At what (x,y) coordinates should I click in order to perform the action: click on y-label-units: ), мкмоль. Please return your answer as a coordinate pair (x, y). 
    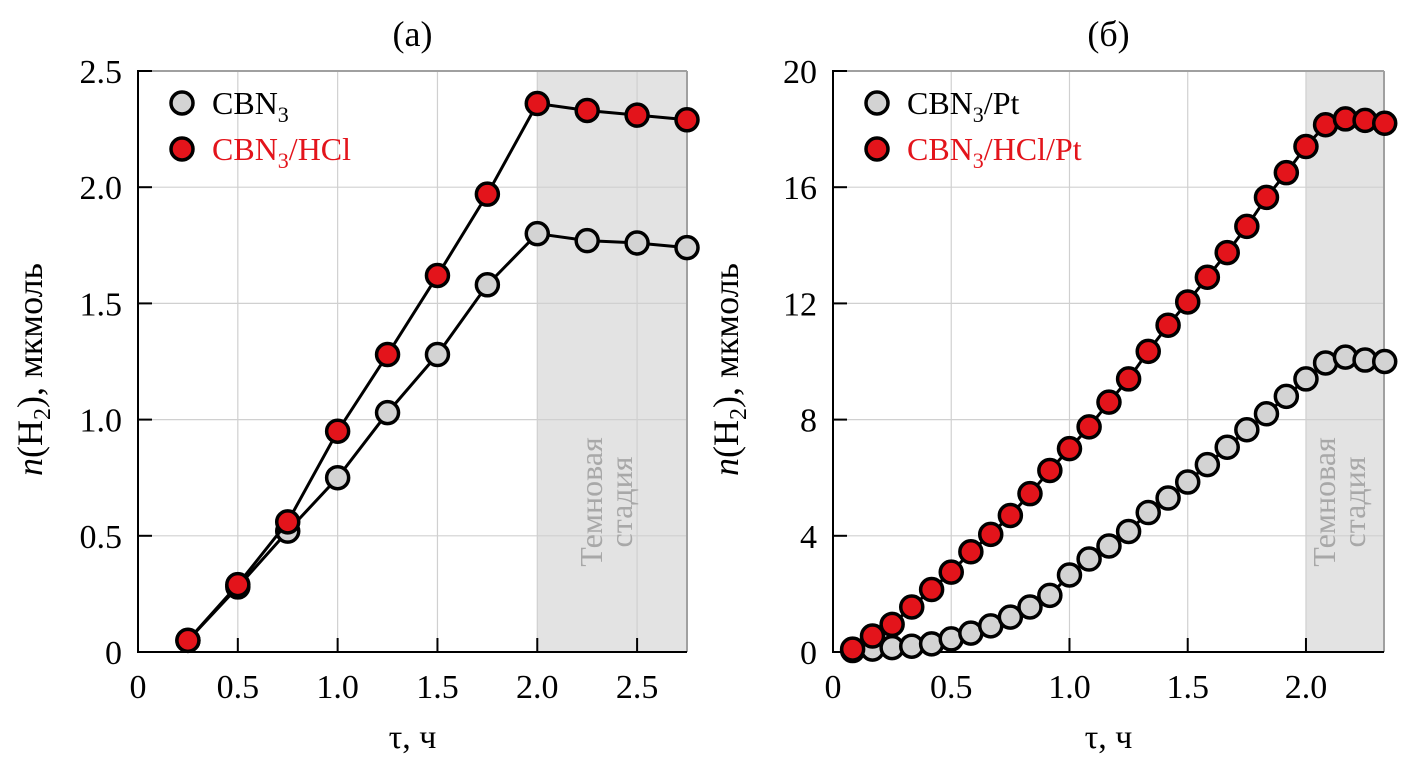
    Looking at the image, I should click on (30, 335).